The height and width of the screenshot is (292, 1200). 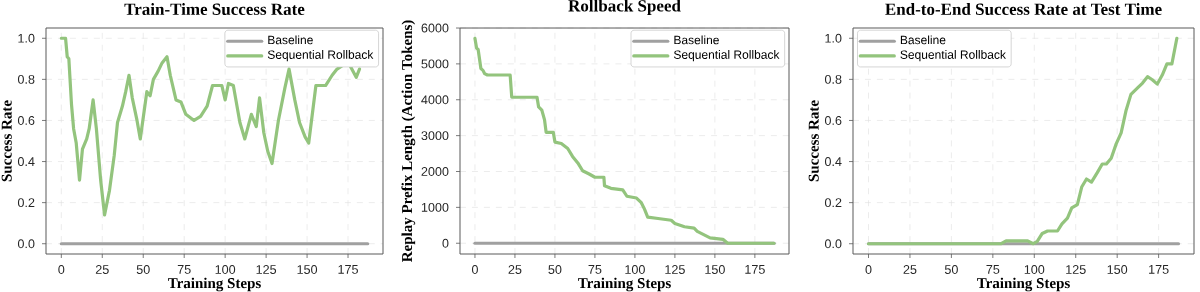 I want to click on y-tick-label: 5000, so click(x=435, y=64).